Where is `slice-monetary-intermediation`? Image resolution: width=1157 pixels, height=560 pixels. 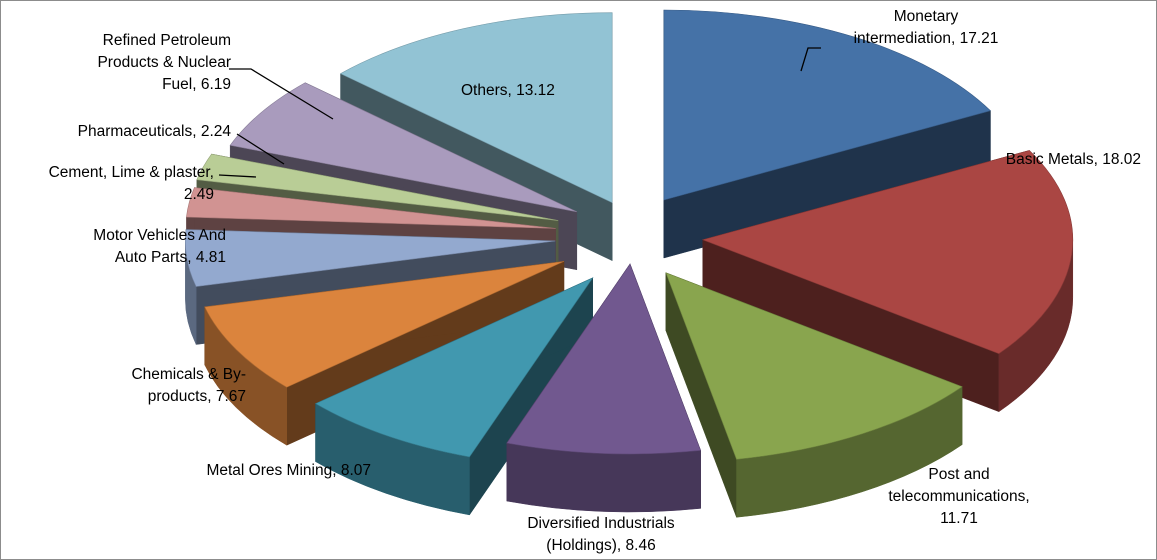
slice-monetary-intermediation is located at coordinates (827, 105).